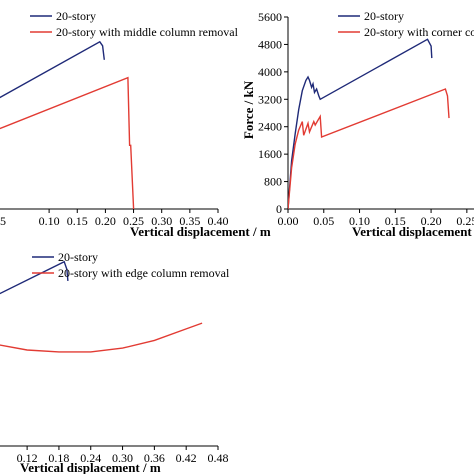  Describe the element at coordinates (419, 32) in the screenshot. I see `legend-entry: 20-story with corner column removal` at that location.